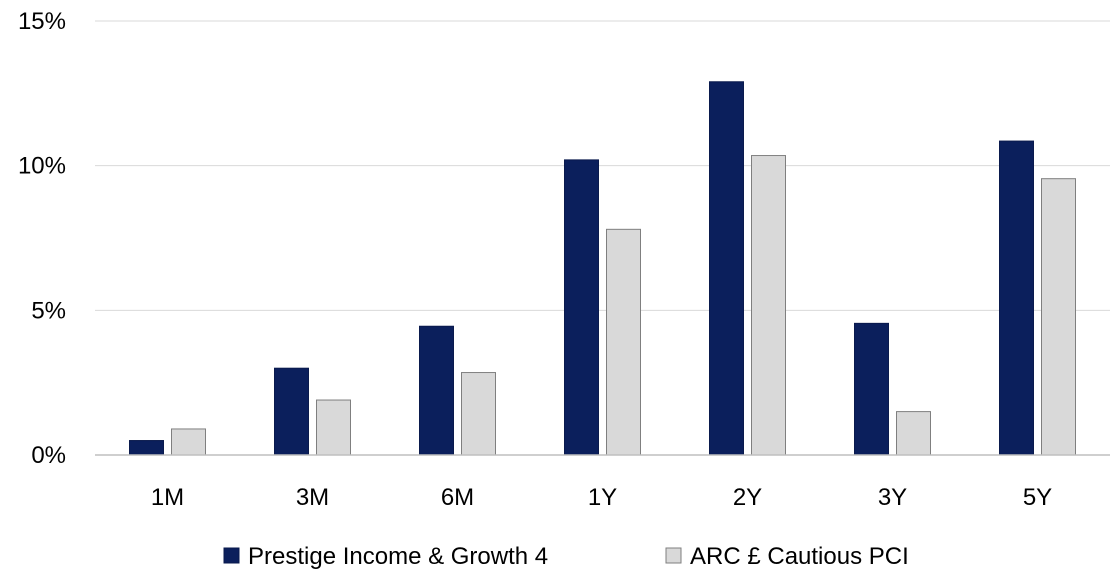  I want to click on bar-5y-prestige, so click(1016, 298).